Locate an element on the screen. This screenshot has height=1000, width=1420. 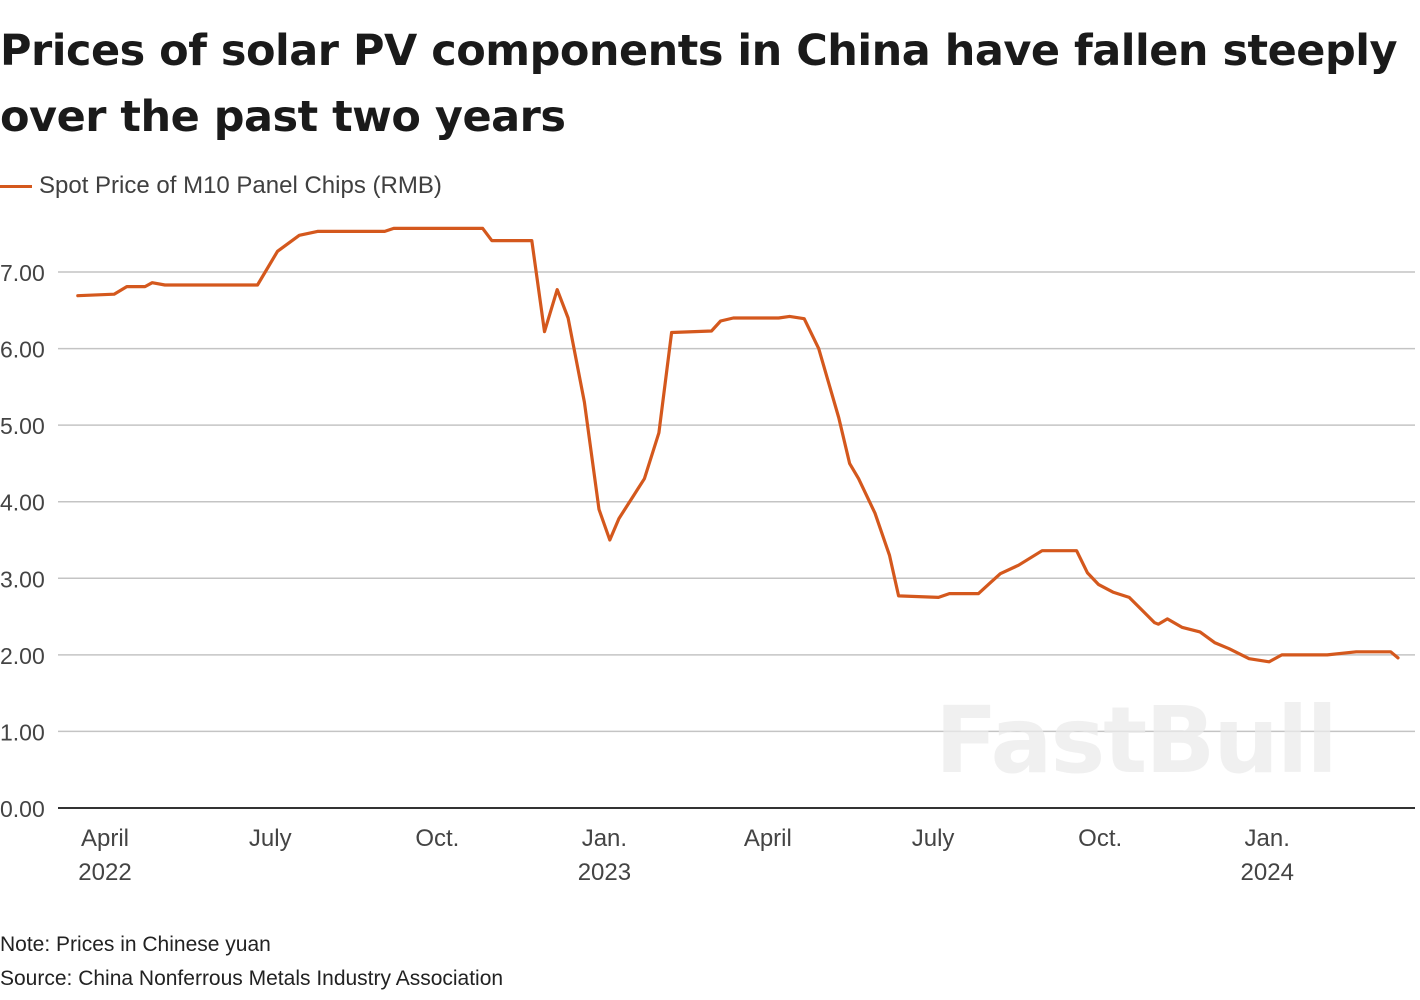
y-tick-label: 7.00 is located at coordinates (22, 273).